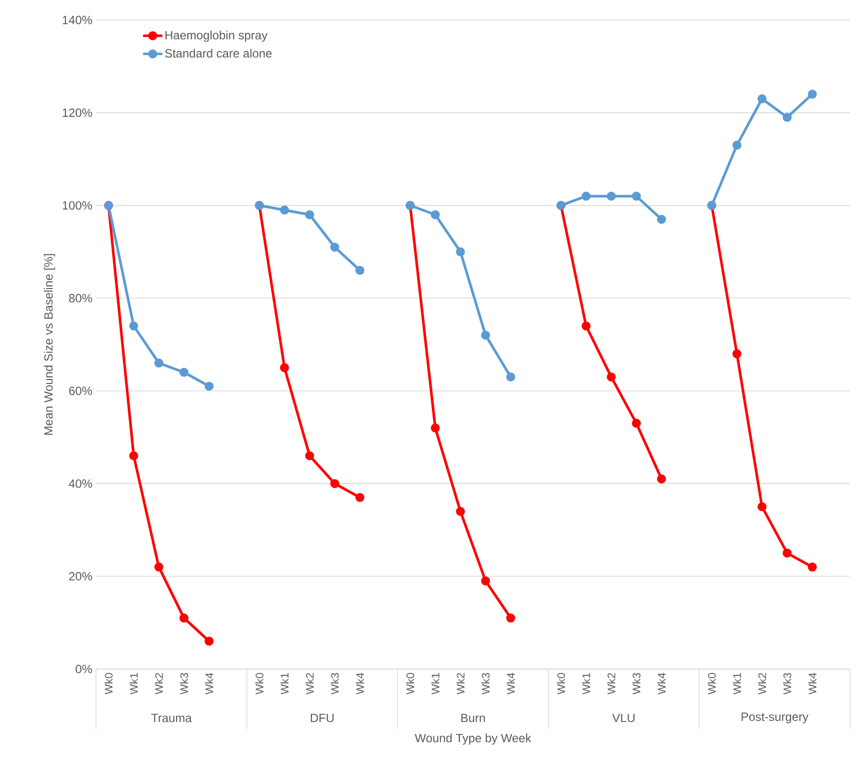 Image resolution: width=862 pixels, height=769 pixels. I want to click on text: DFU, so click(322, 718).